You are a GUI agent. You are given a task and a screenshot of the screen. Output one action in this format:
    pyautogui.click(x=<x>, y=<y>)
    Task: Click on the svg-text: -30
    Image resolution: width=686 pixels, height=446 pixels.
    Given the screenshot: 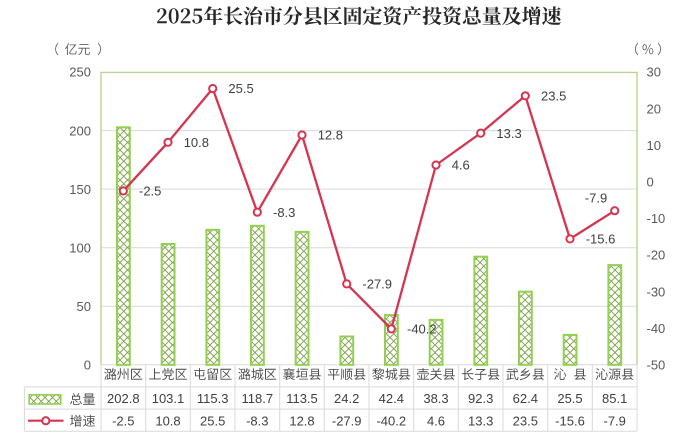 What is the action you would take?
    pyautogui.click(x=656, y=291)
    